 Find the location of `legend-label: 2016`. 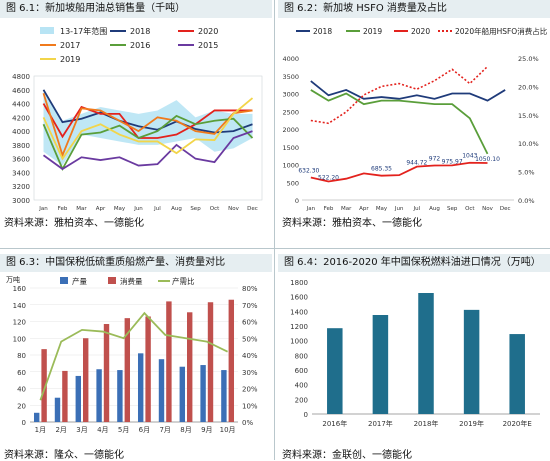

legend-label: 2016 is located at coordinates (140, 45).